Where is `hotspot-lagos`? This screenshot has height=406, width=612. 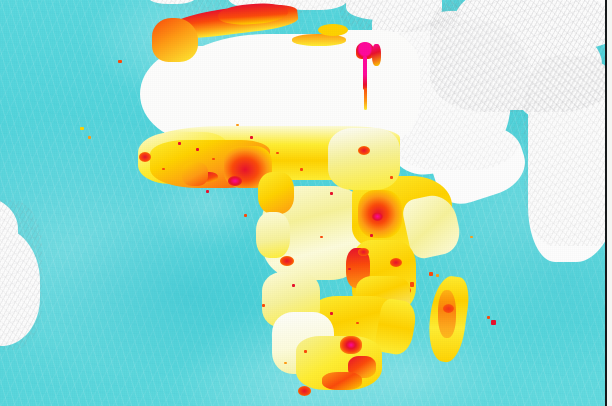
hotspot-lagos is located at coordinates (235, 181).